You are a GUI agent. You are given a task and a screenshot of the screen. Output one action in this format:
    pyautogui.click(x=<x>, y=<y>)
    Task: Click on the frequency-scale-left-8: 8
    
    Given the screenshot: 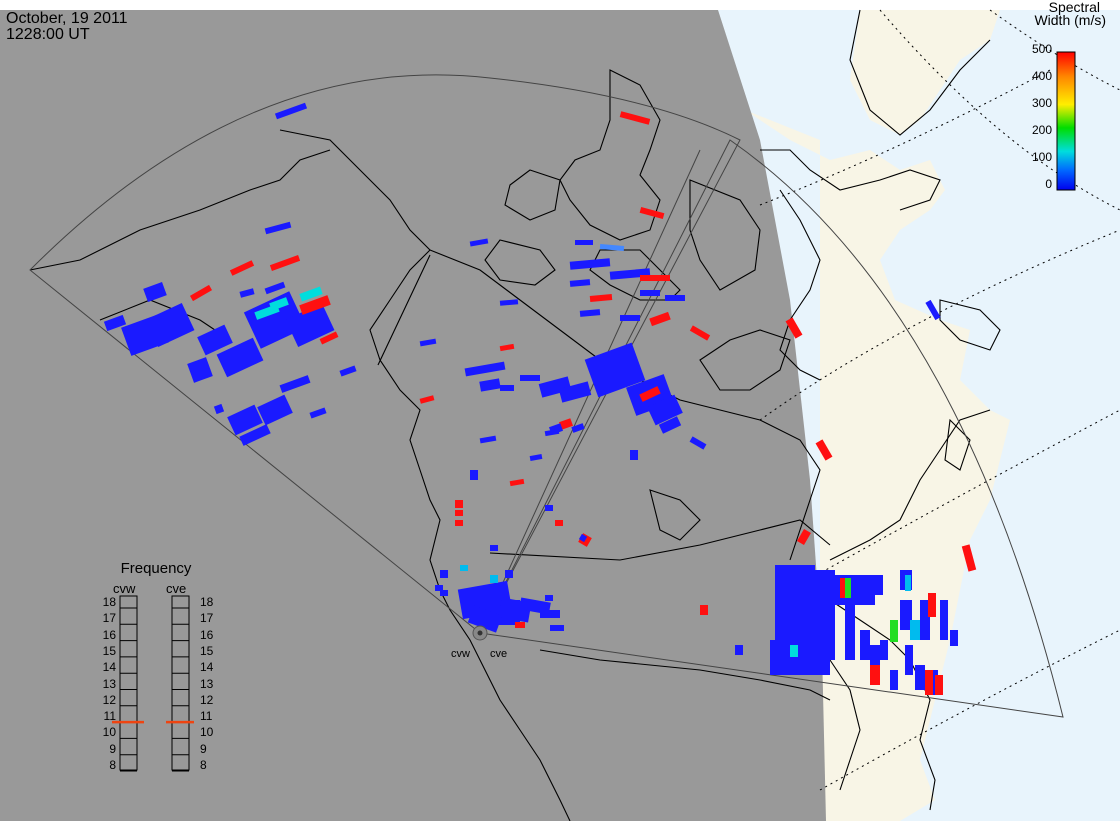 What is the action you would take?
    pyautogui.click(x=112, y=765)
    